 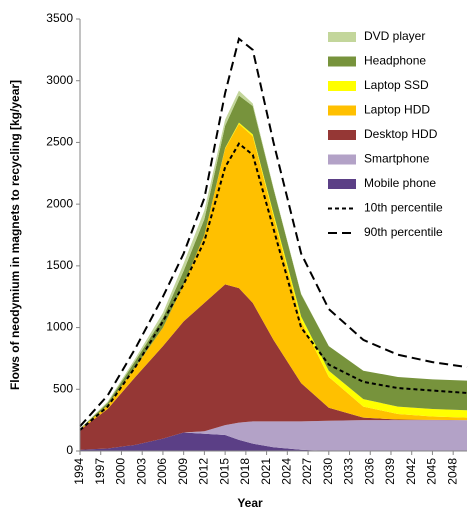 What do you see at coordinates (349, 471) in the screenshot?
I see `x-tick-label: 2033` at bounding box center [349, 471].